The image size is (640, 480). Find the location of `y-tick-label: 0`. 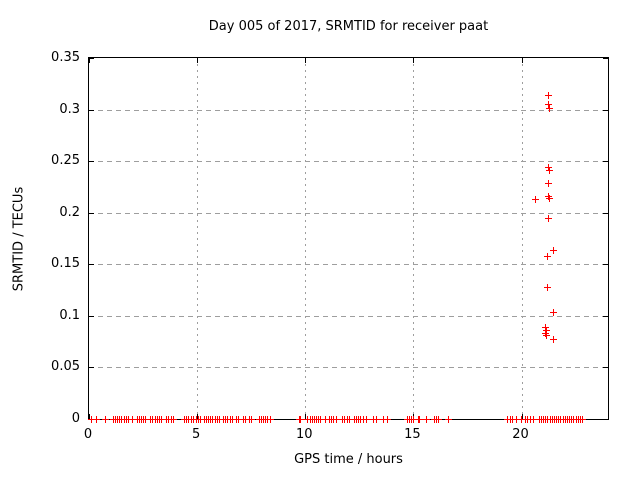

y-tick-label: 0 is located at coordinates (75, 418).